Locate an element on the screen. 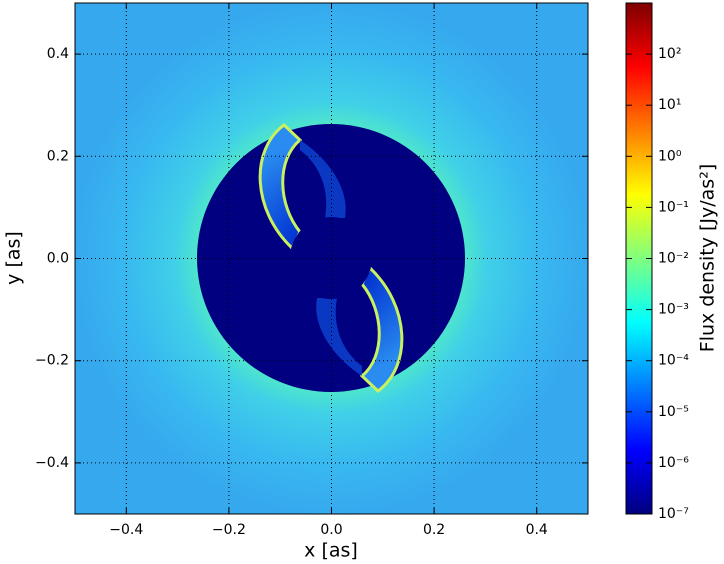  colorbar-tick-label: 10⁻⁵ is located at coordinates (673, 412).